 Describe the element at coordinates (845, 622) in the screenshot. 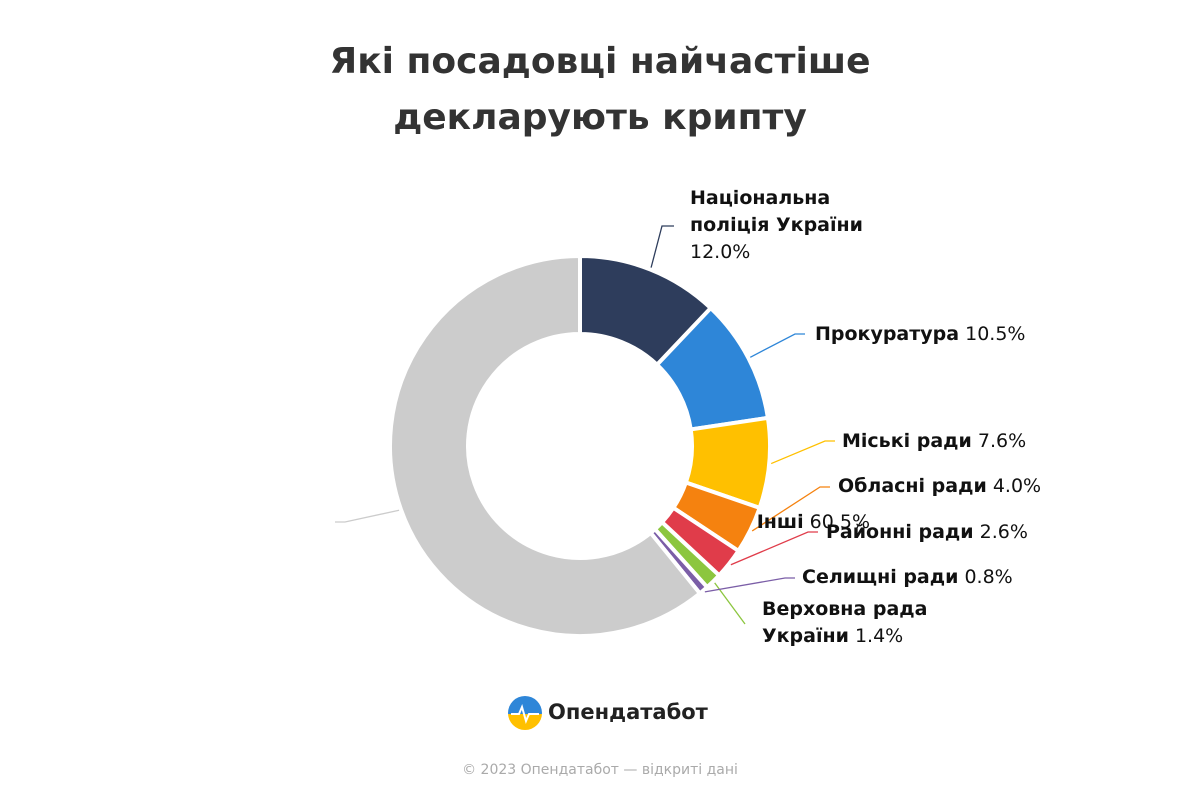

I see `slice-name: Верховна рада України` at that location.